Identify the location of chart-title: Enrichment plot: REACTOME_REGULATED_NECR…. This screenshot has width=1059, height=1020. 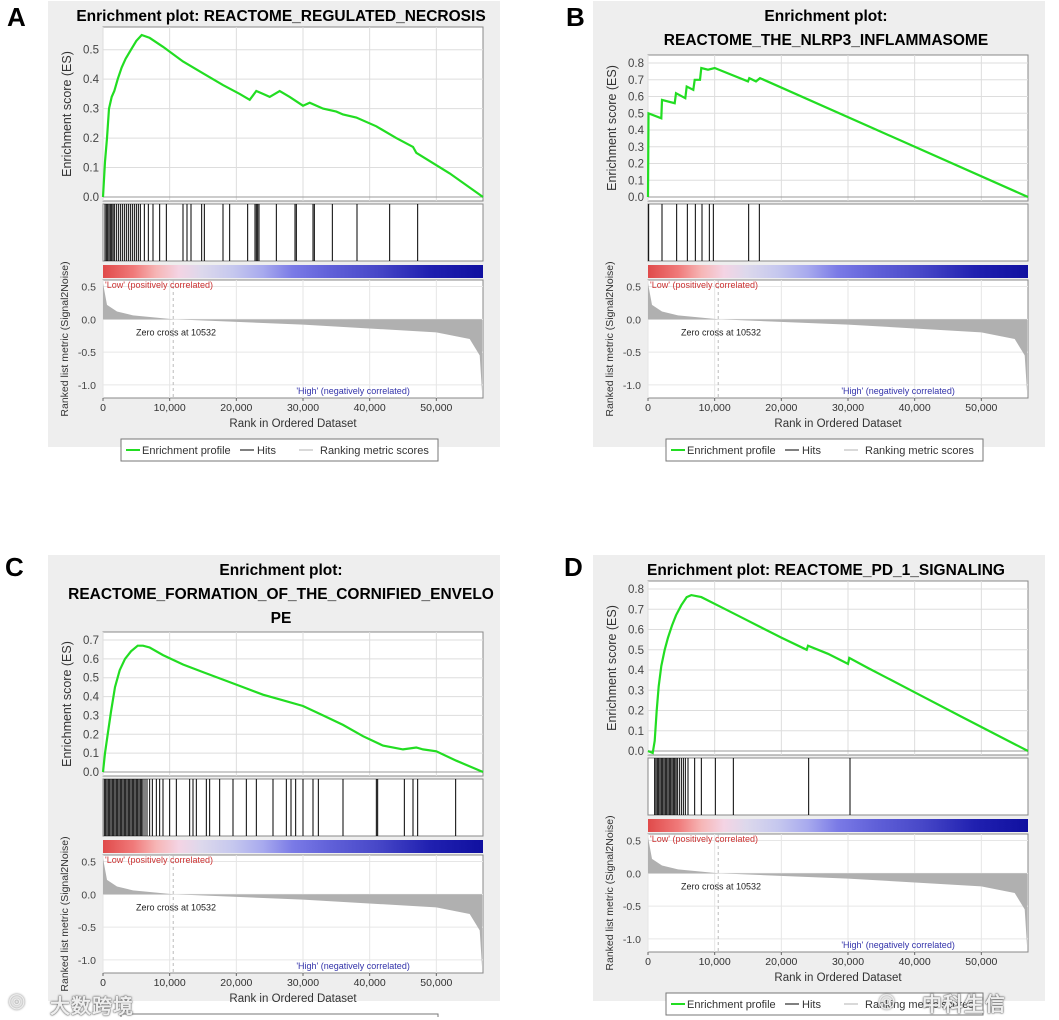
(280, 16).